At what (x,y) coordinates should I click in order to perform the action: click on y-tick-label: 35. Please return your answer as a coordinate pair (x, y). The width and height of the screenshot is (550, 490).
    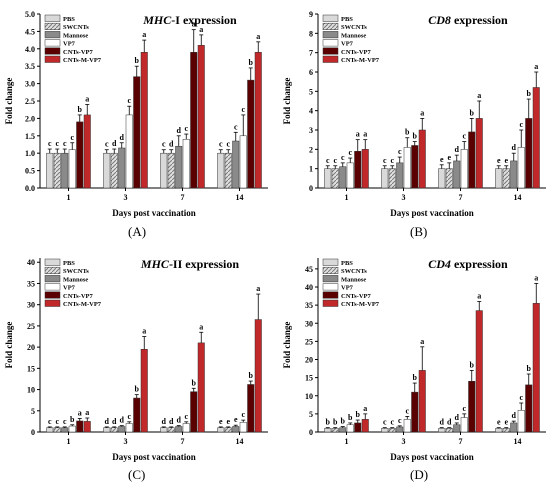
    Looking at the image, I should click on (309, 305).